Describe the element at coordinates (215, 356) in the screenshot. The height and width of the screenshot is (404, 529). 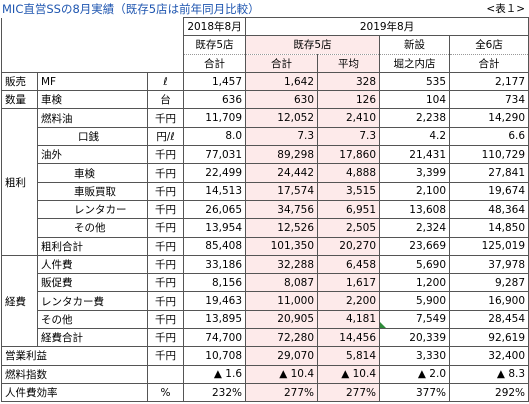
I see `value: 10,708` at that location.